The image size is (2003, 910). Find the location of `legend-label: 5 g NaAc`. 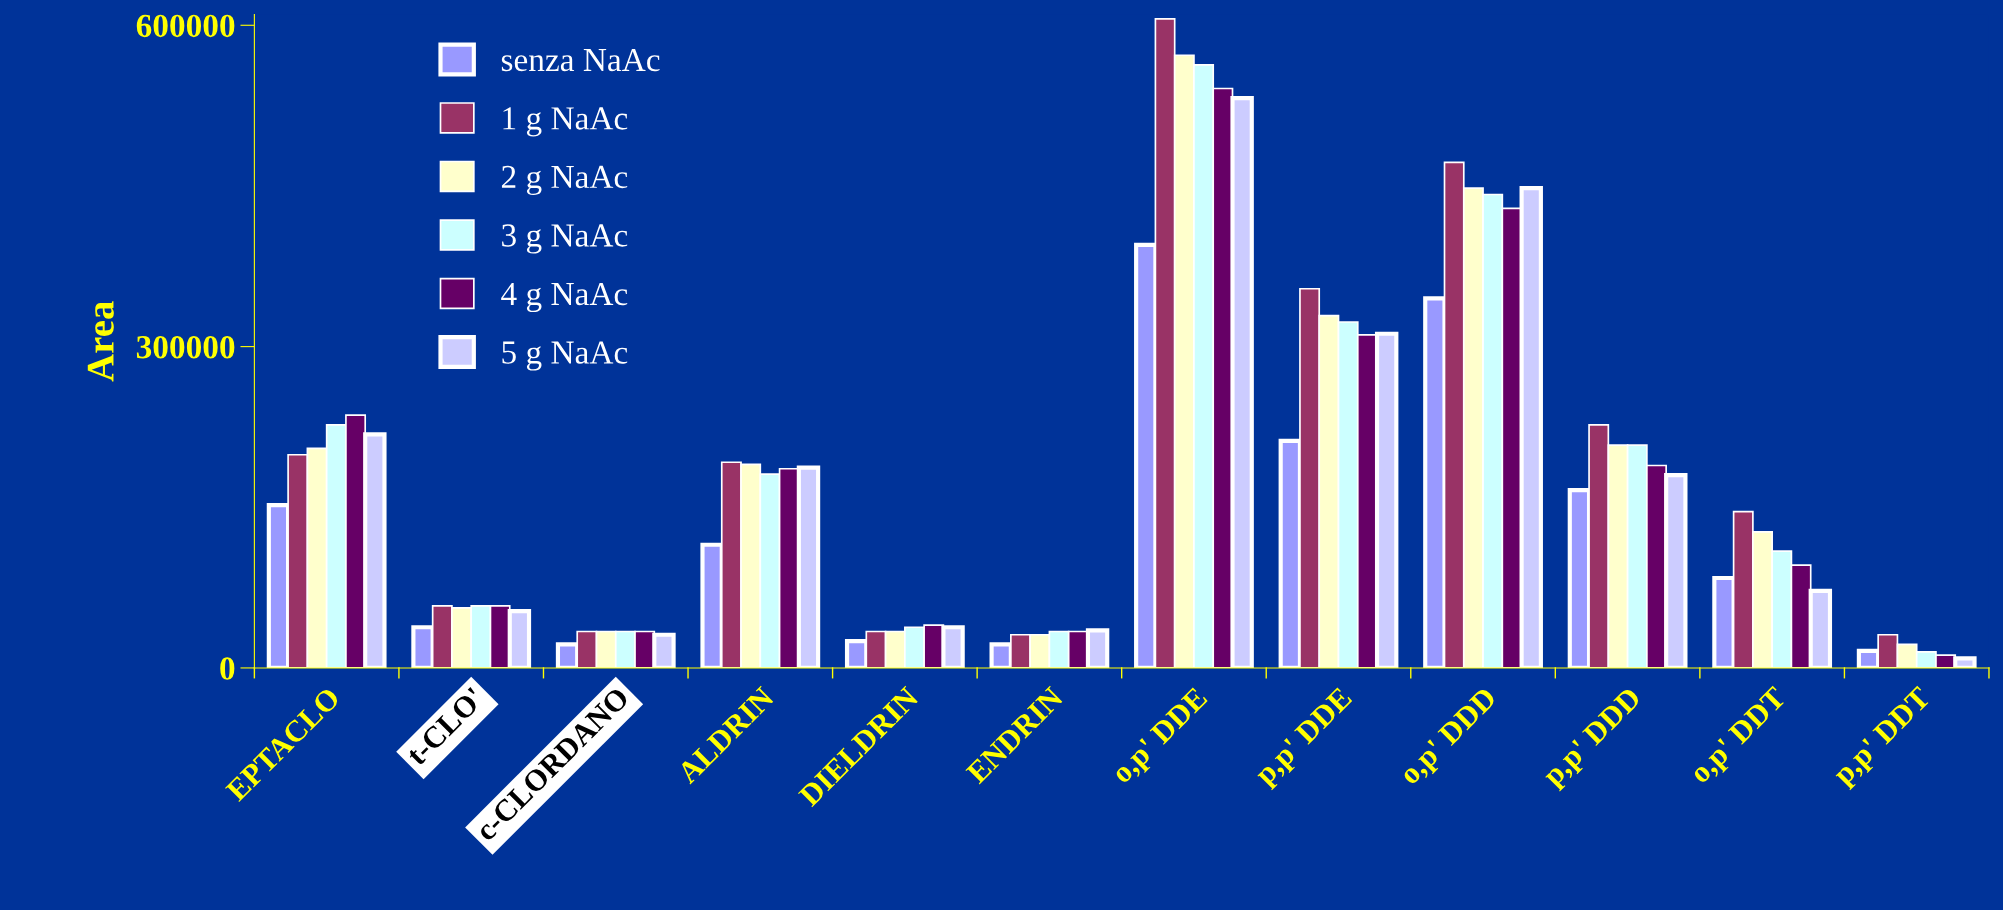

legend-label: 5 g NaAc is located at coordinates (565, 356).